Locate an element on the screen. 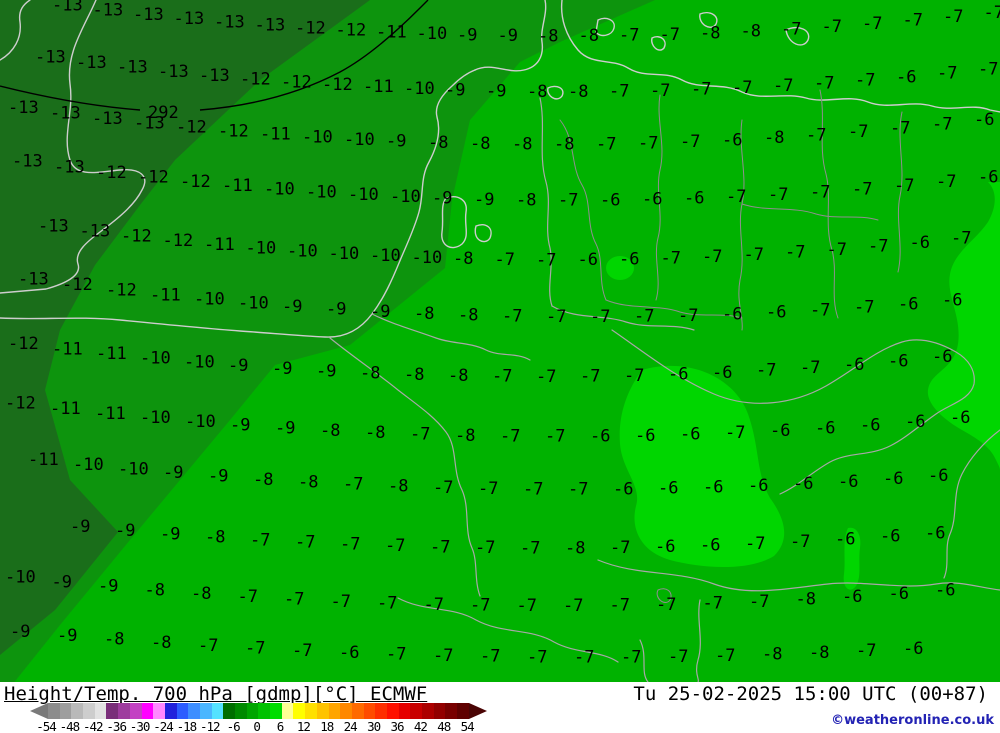  colorbar-tick: 18 is located at coordinates (327, 726).